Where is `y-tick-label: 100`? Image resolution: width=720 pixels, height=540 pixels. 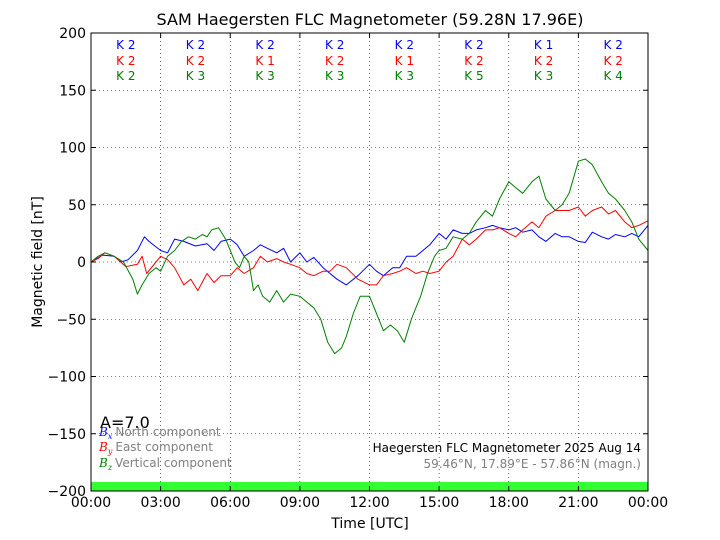
y-tick-label: 100 is located at coordinates (72, 149).